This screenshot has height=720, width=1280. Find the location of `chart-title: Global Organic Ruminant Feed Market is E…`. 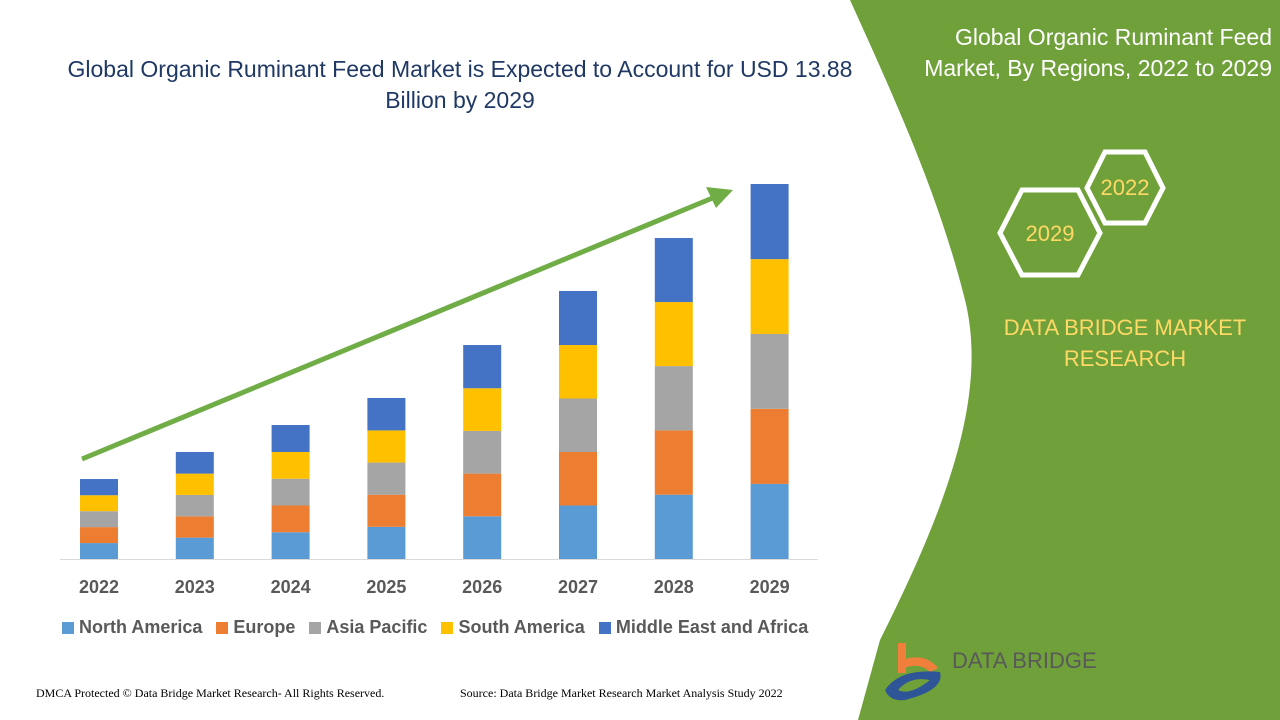

chart-title: Global Organic Ruminant Feed Market is E… is located at coordinates (460, 84).